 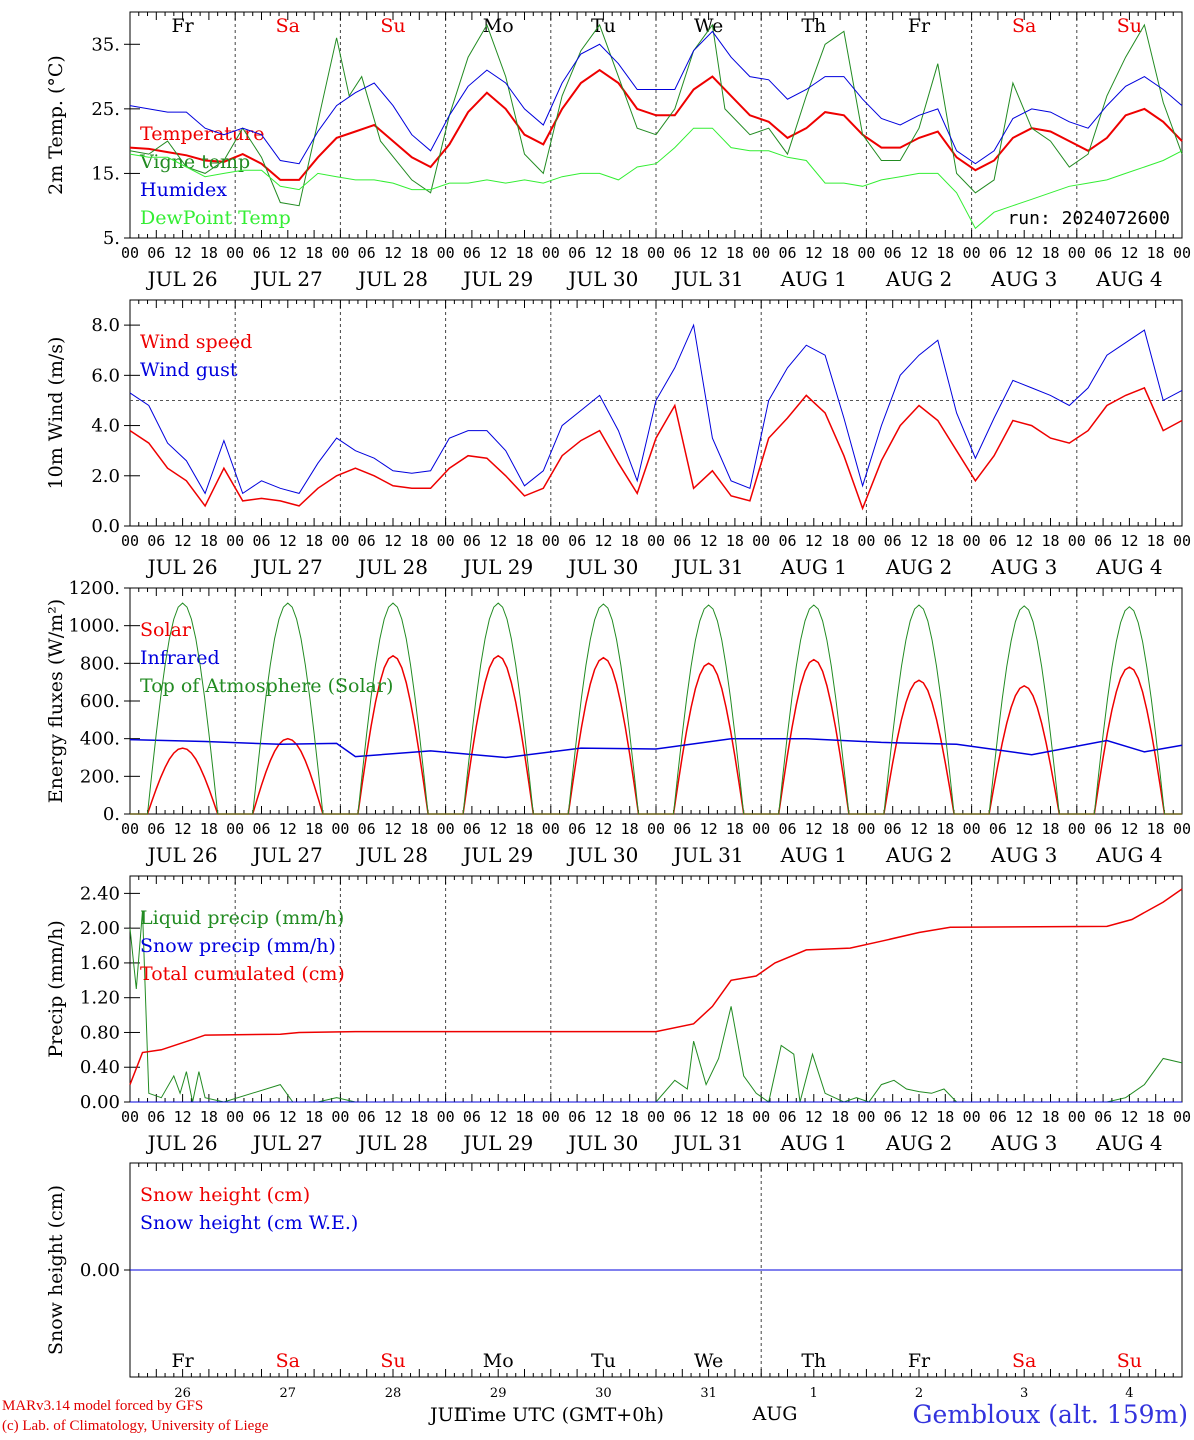 What do you see at coordinates (189, 370) in the screenshot?
I see `legend-entry: Wind gust` at bounding box center [189, 370].